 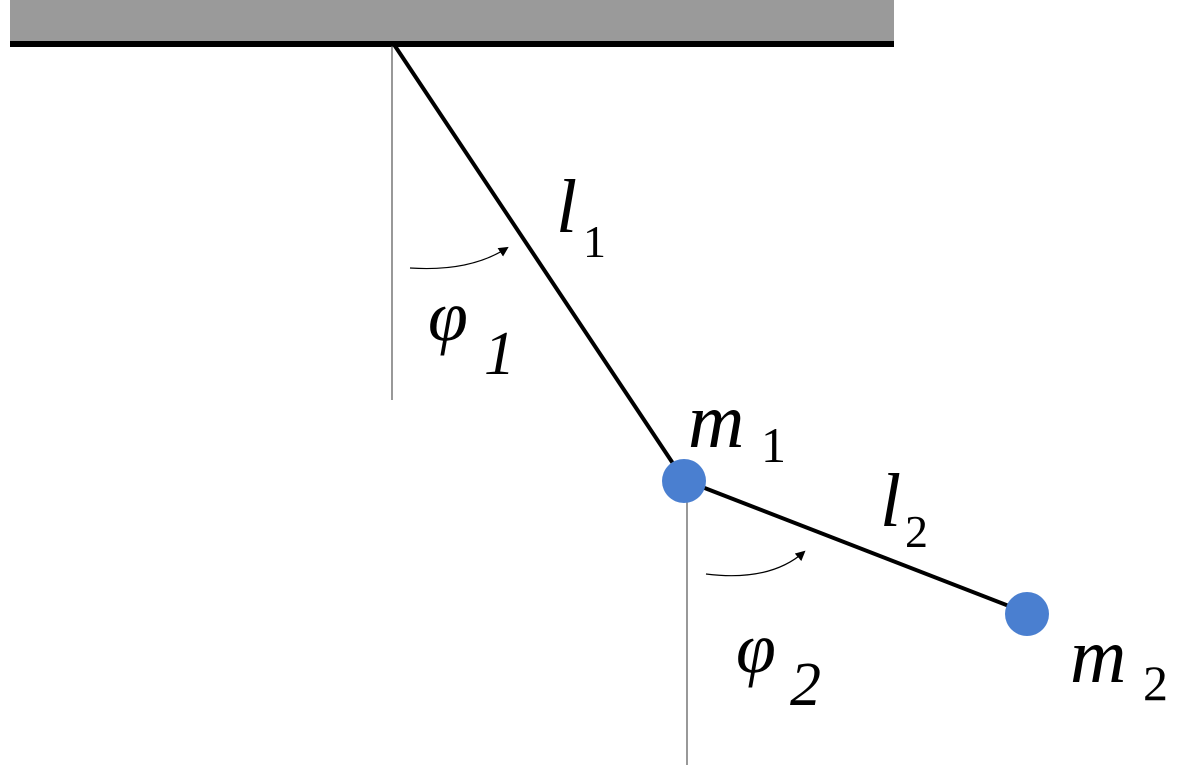 I want to click on label-m2-sub: 2, so click(x=1155, y=683).